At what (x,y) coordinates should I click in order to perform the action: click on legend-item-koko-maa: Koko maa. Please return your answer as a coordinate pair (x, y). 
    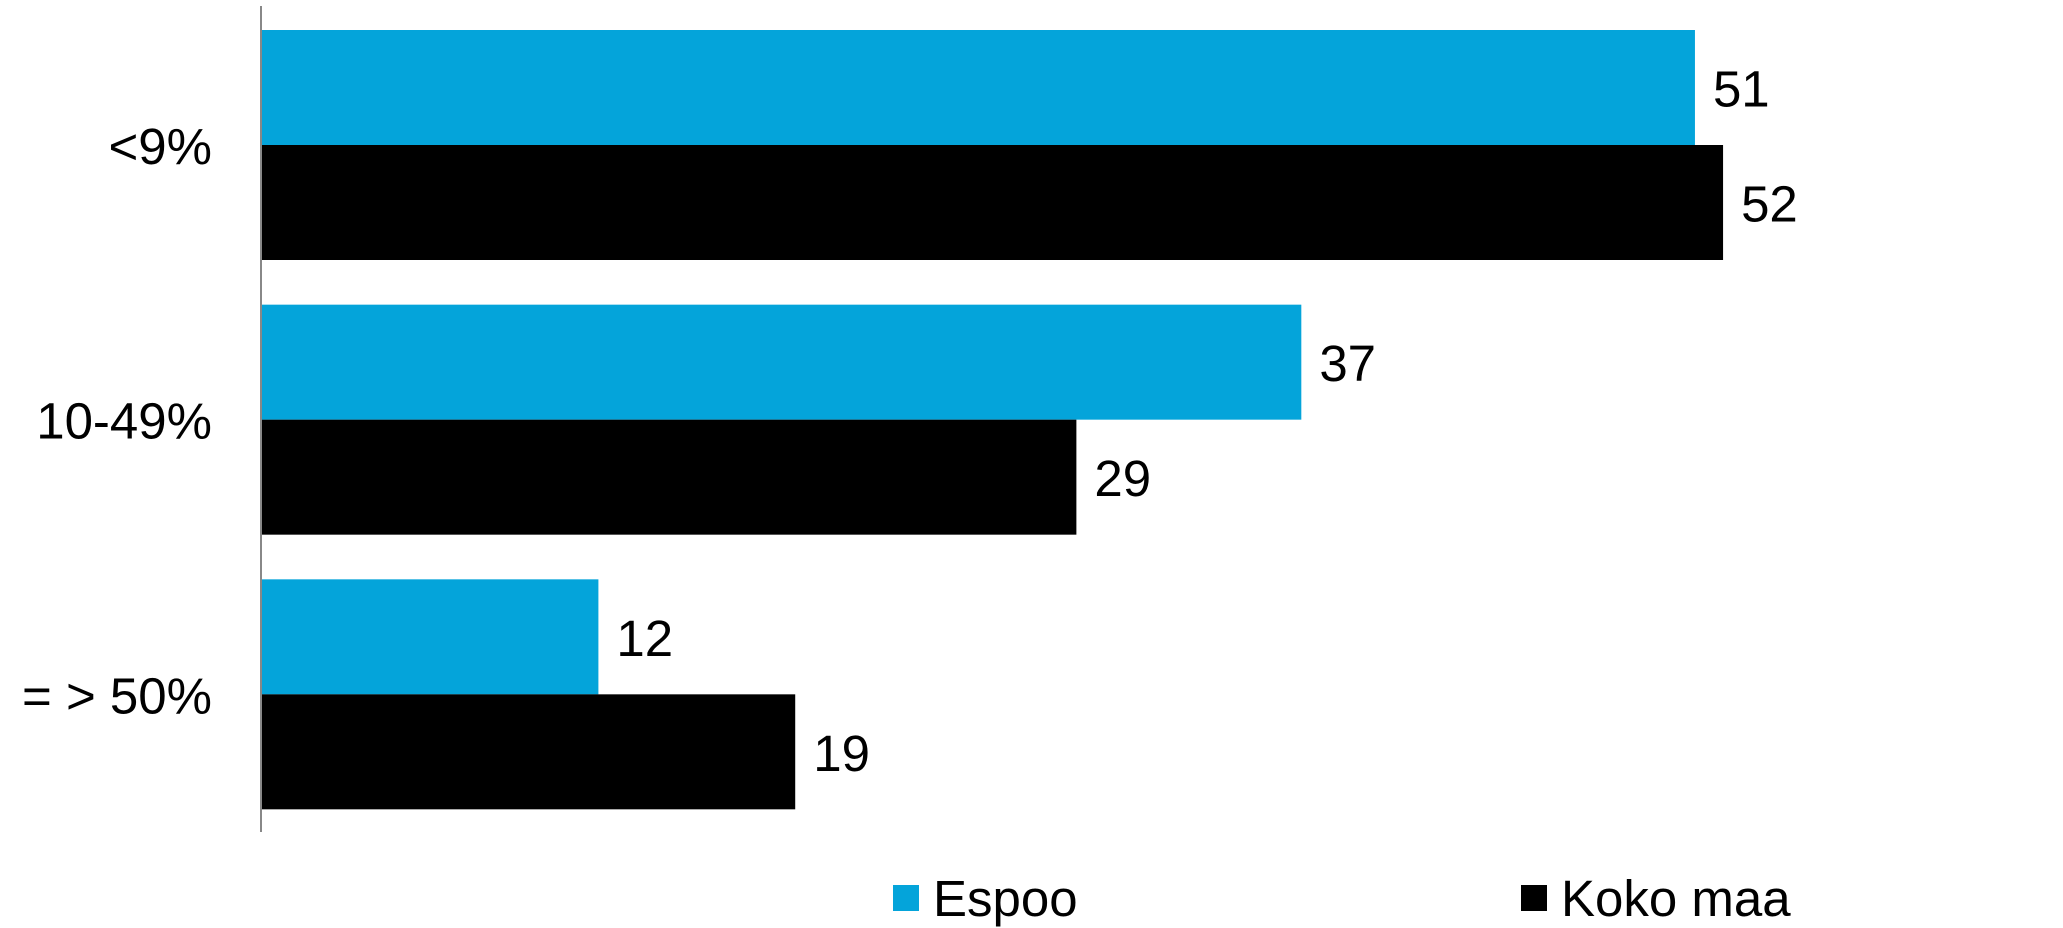
    Looking at the image, I should click on (1656, 898).